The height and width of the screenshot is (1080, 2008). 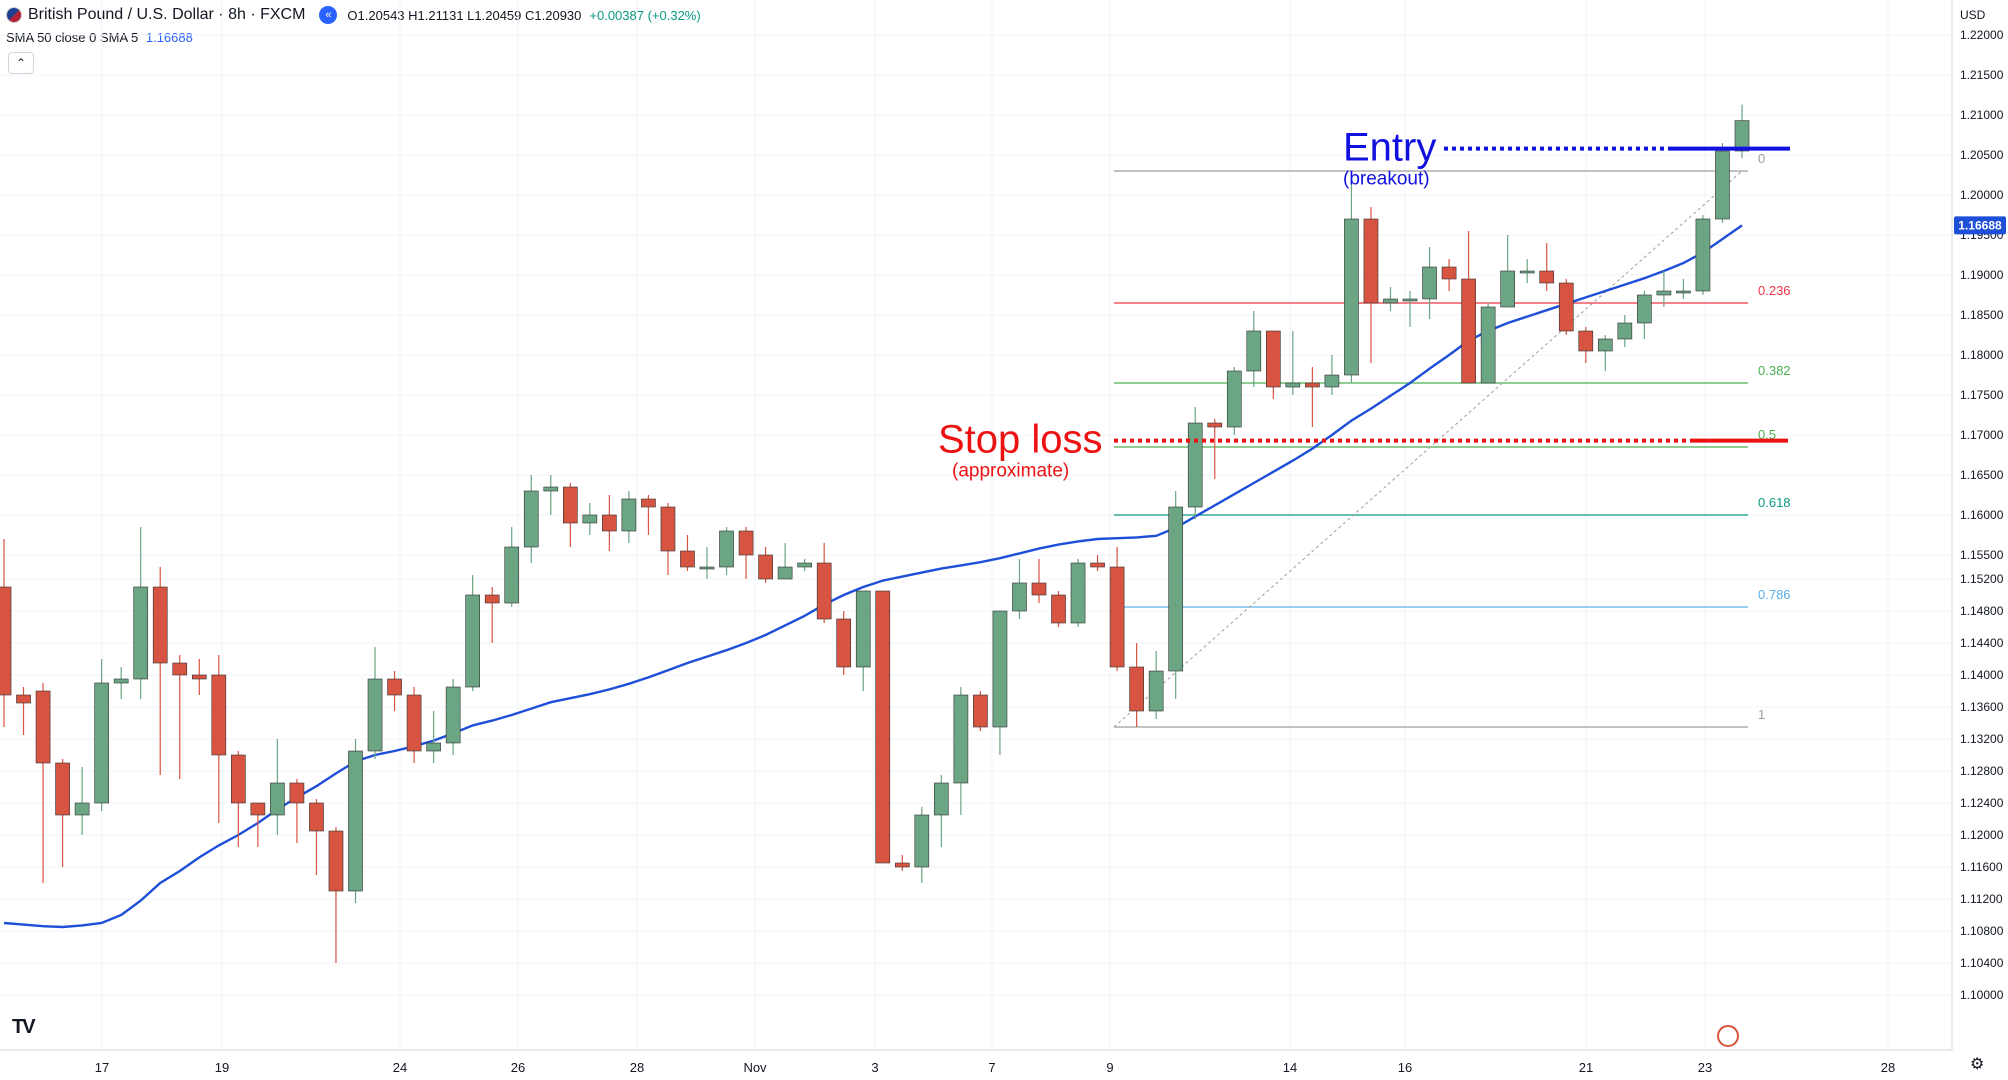 I want to click on symbol-title: British Pound / U.S. Dollar · 8h · FXCM, so click(x=167, y=14).